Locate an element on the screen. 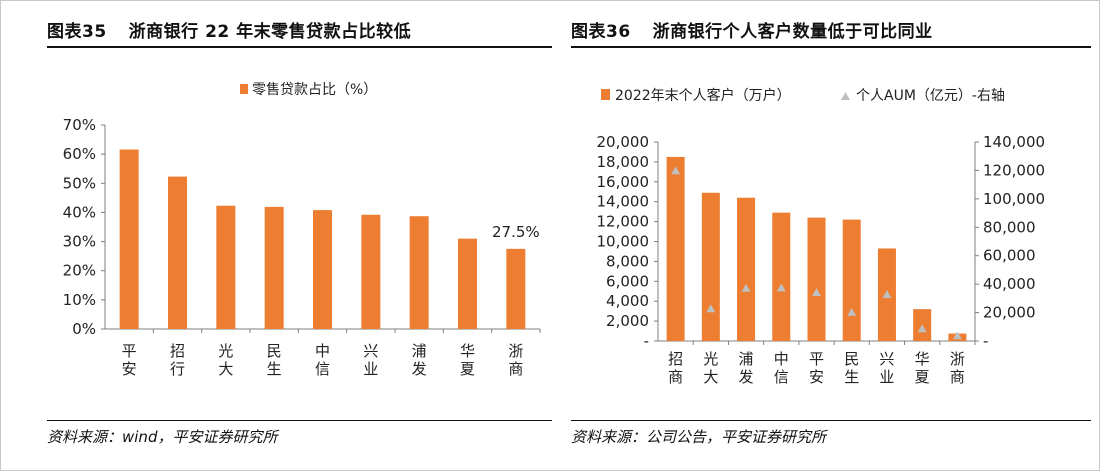  left-y-tick-label-4: 8,000 is located at coordinates (627, 261).